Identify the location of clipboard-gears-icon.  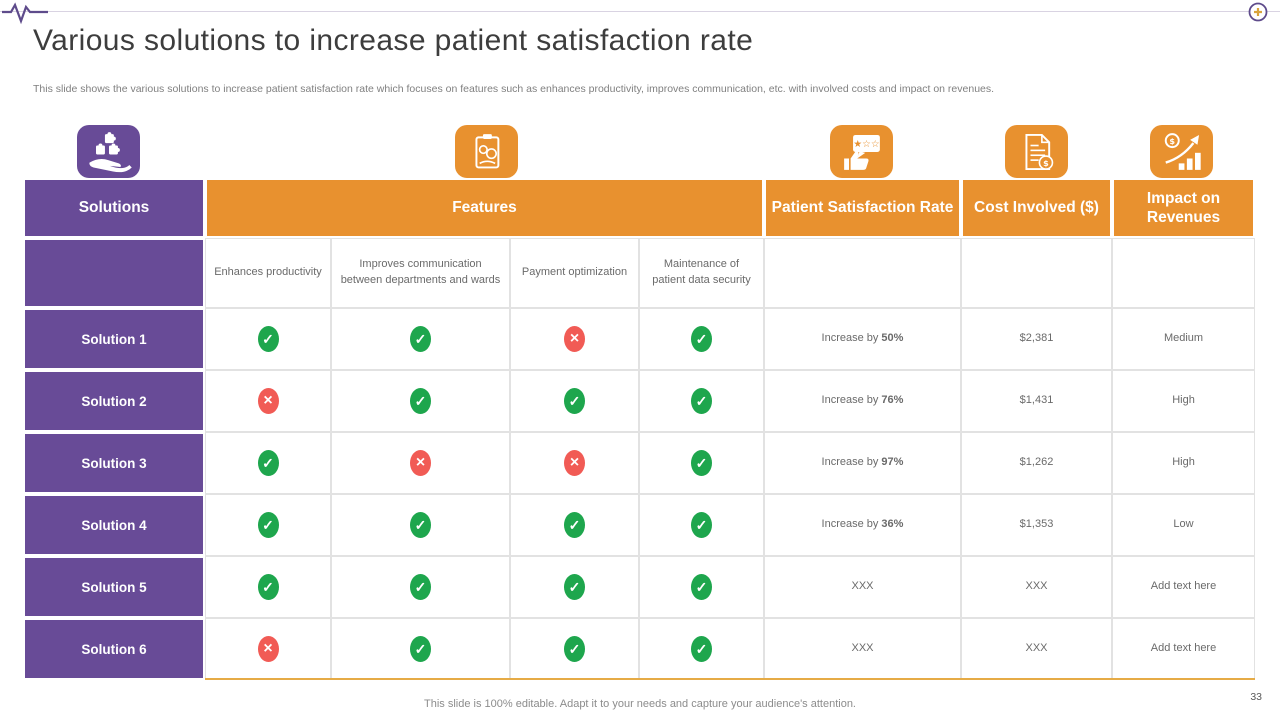
(486, 151).